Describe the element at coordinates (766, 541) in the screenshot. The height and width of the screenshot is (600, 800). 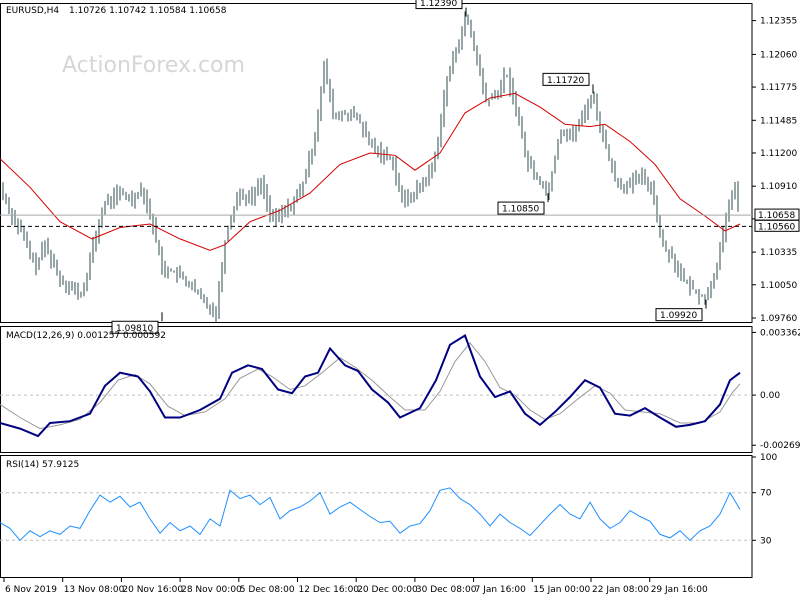
I see `rsi-tick-label: 30` at that location.